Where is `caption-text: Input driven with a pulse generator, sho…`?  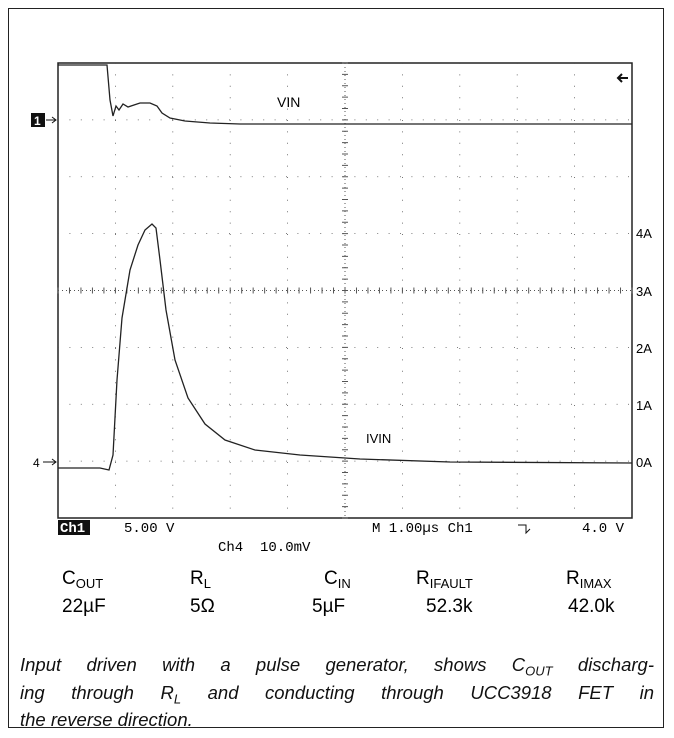
caption-text: Input driven with a pulse generator, sho… is located at coordinates (273, 664).